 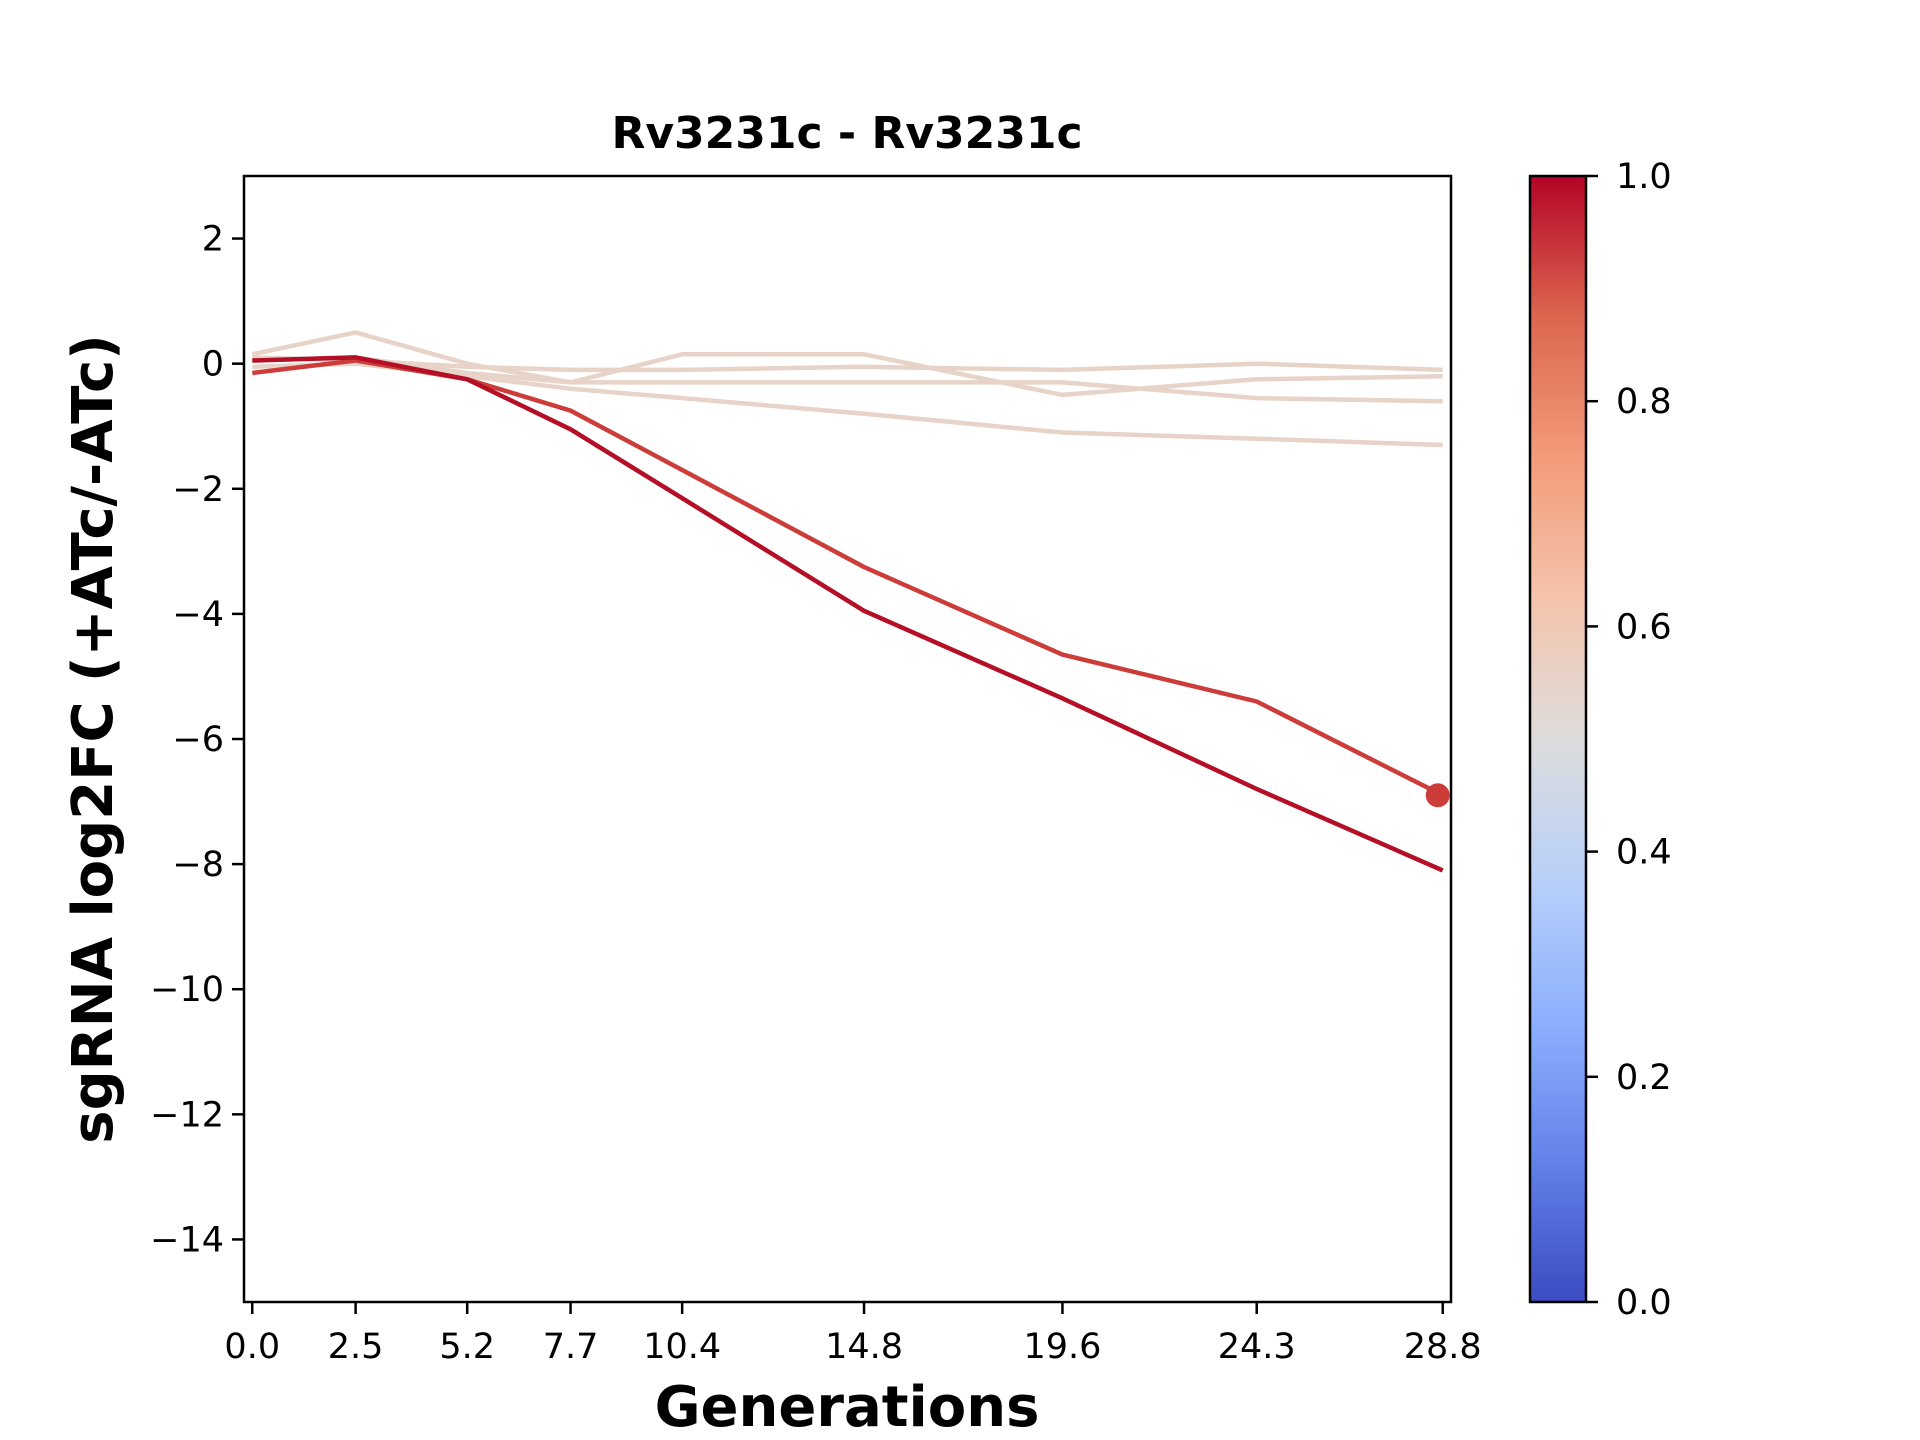 What do you see at coordinates (252, 1347) in the screenshot?
I see `x-tick-label: 0.0` at bounding box center [252, 1347].